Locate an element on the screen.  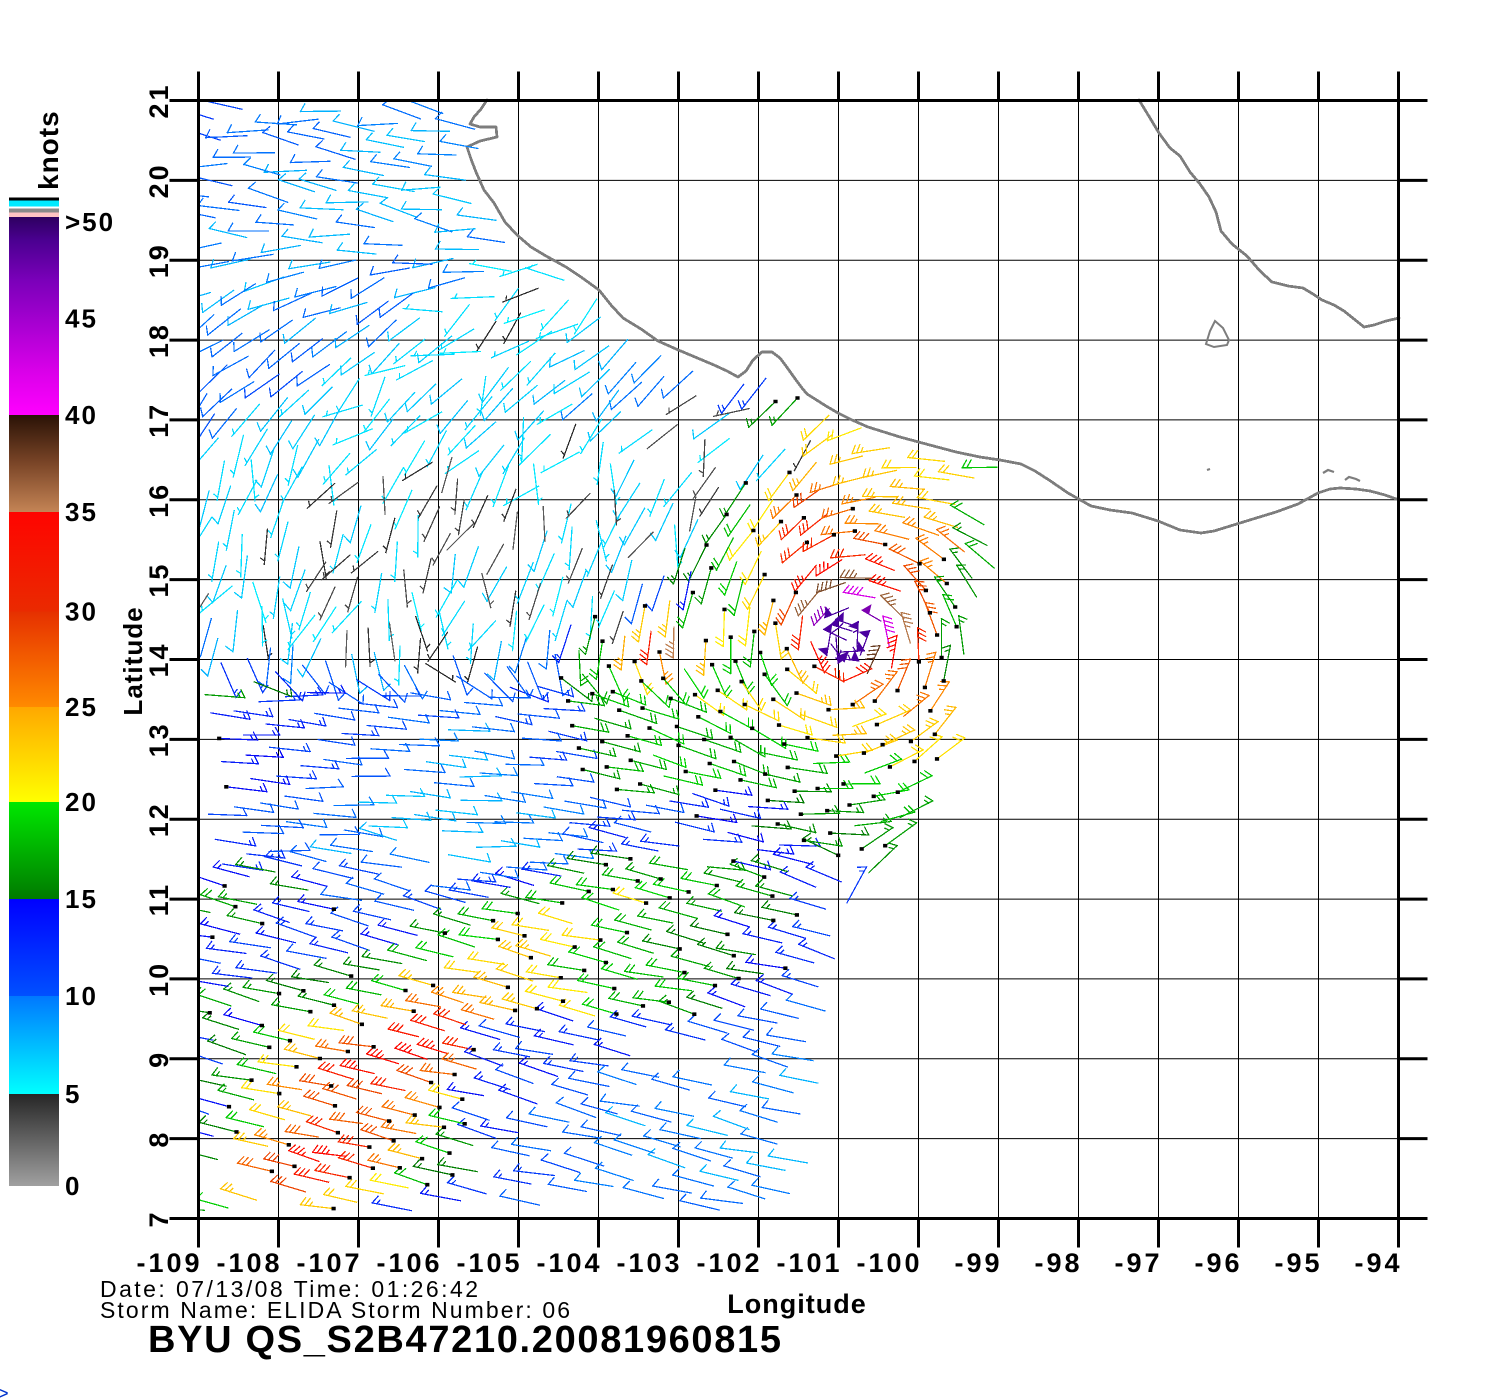
svg-text: -102 is located at coordinates (729, 1263).